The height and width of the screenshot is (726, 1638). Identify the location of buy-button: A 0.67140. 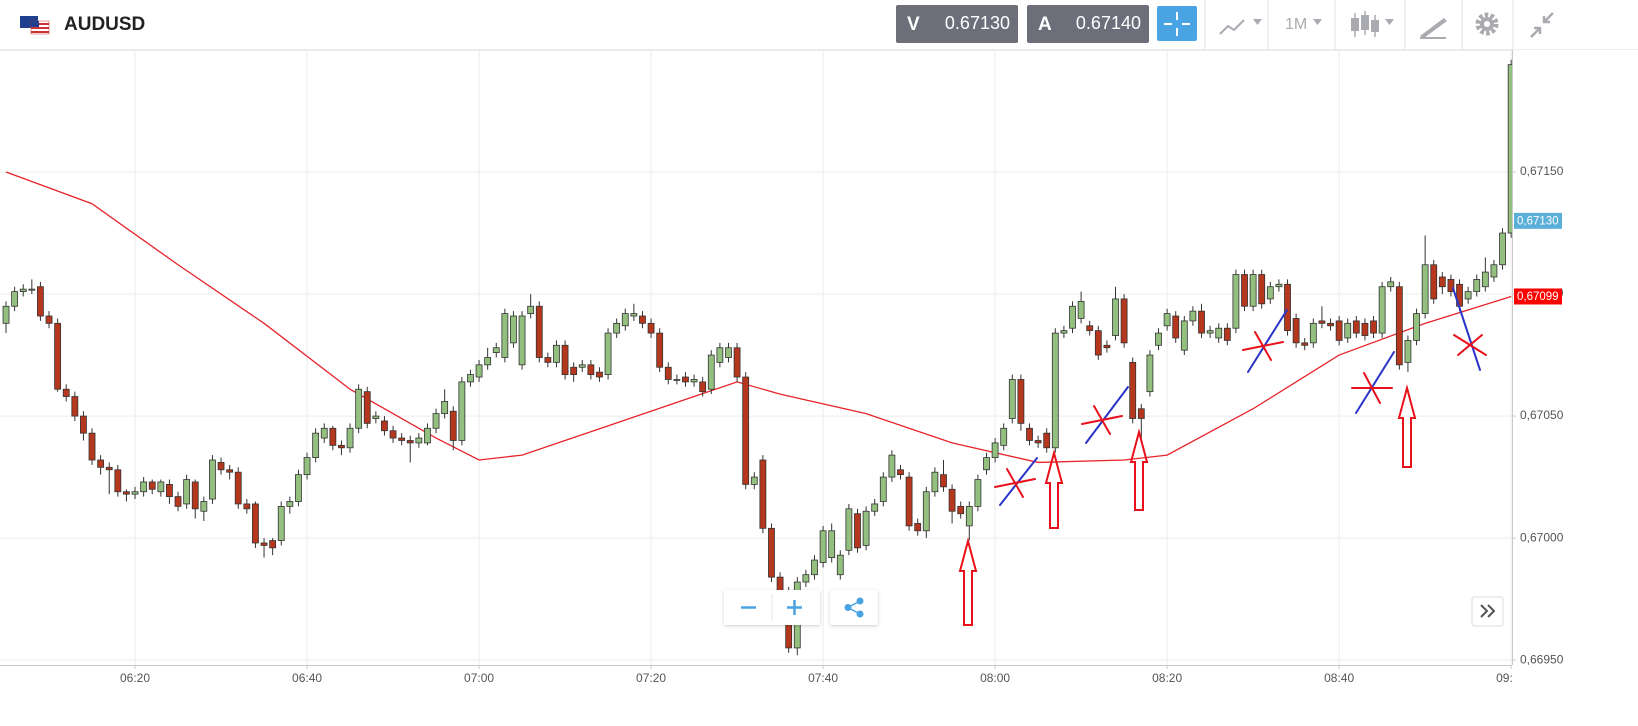
(1088, 24).